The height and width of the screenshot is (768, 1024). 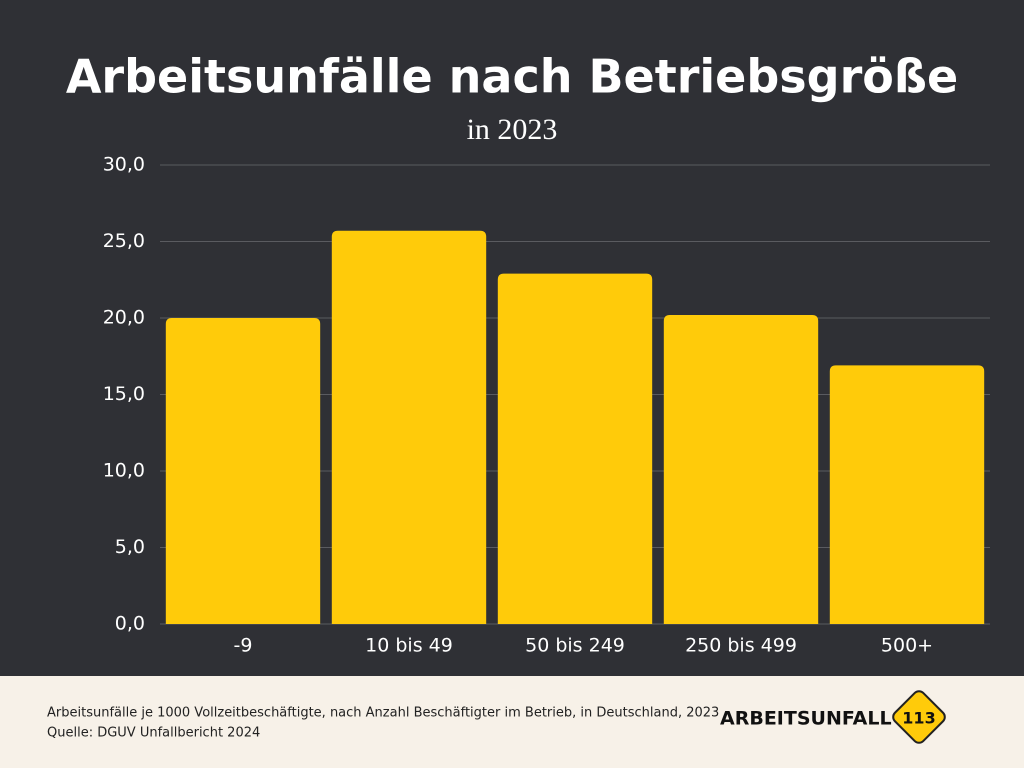 I want to click on y-tick-label: 30,0, so click(x=124, y=165).